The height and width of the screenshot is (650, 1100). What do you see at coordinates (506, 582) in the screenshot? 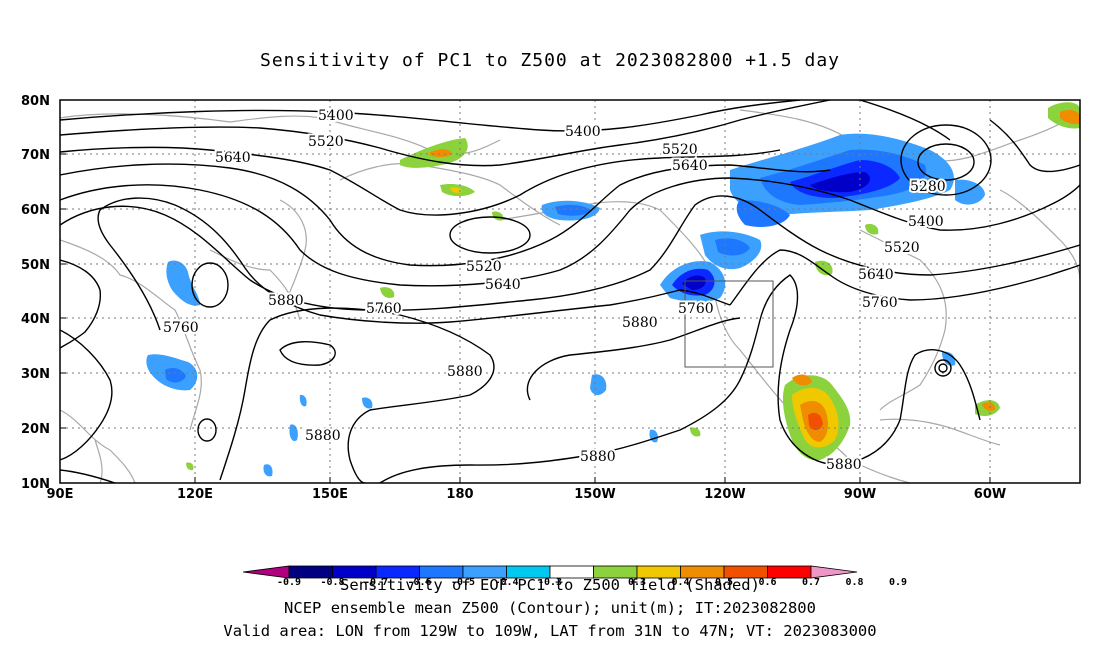
I see `colorbar-label: -0.4` at bounding box center [506, 582].